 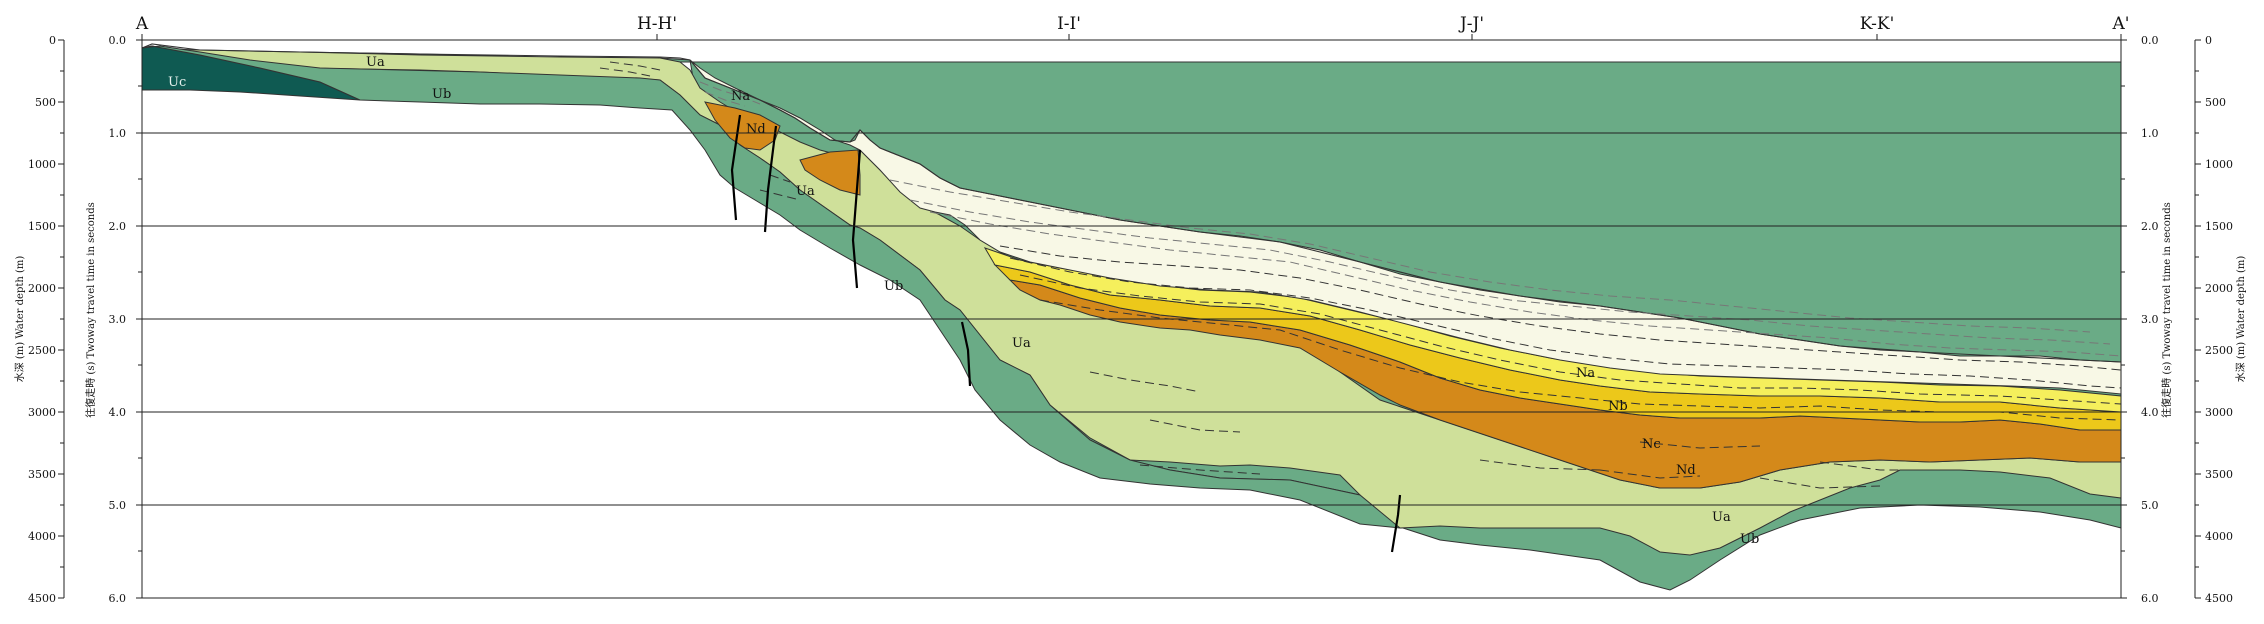 I want to click on label-ub-3: Ub, so click(x=1749, y=539).